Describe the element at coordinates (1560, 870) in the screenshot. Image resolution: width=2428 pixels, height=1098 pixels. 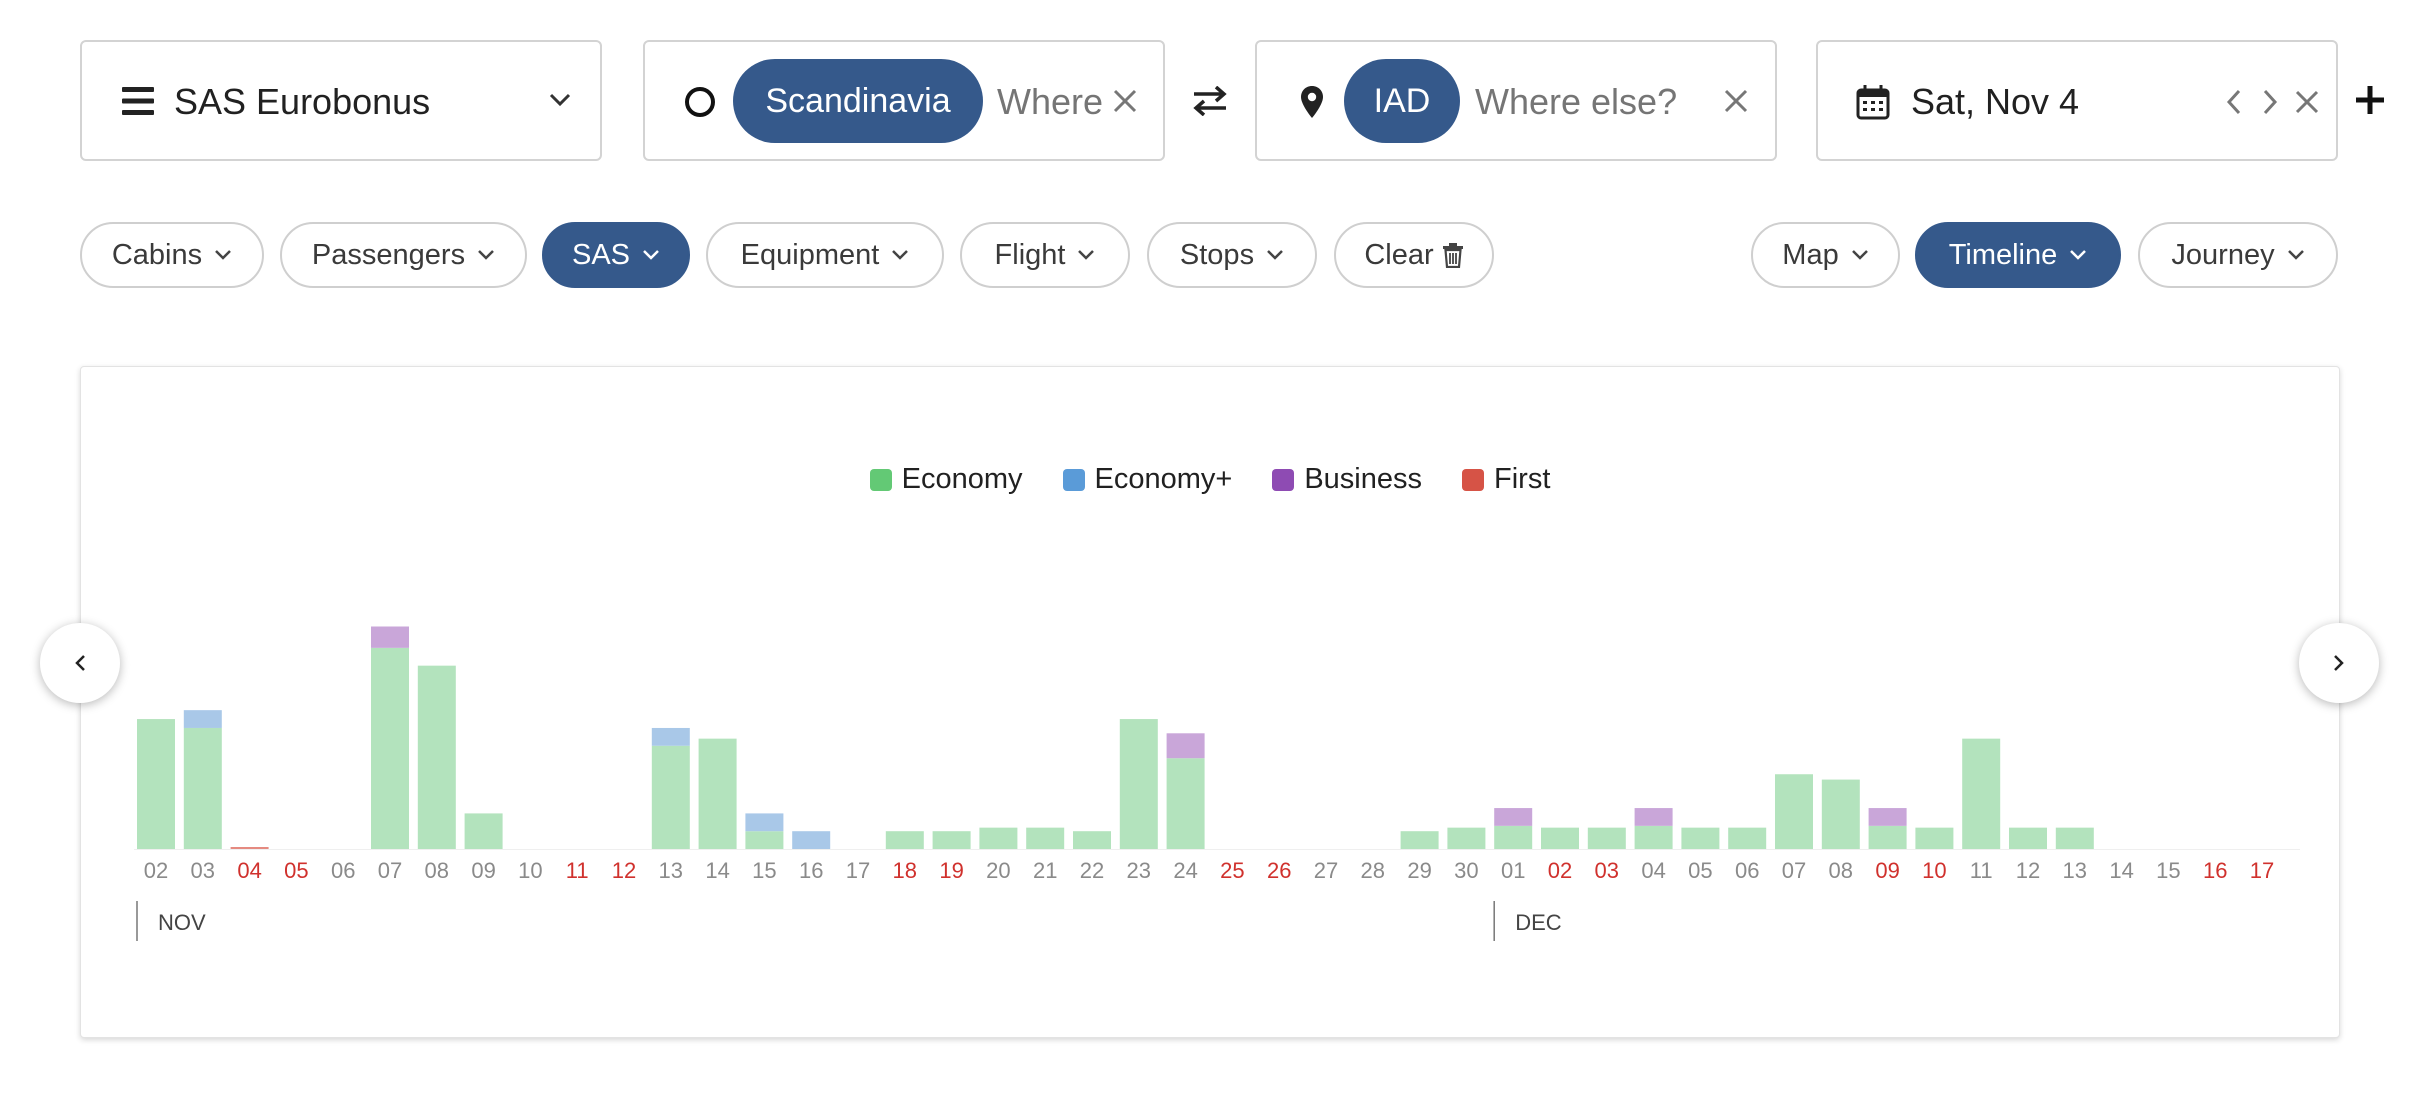
I see `tick-label: 02` at that location.